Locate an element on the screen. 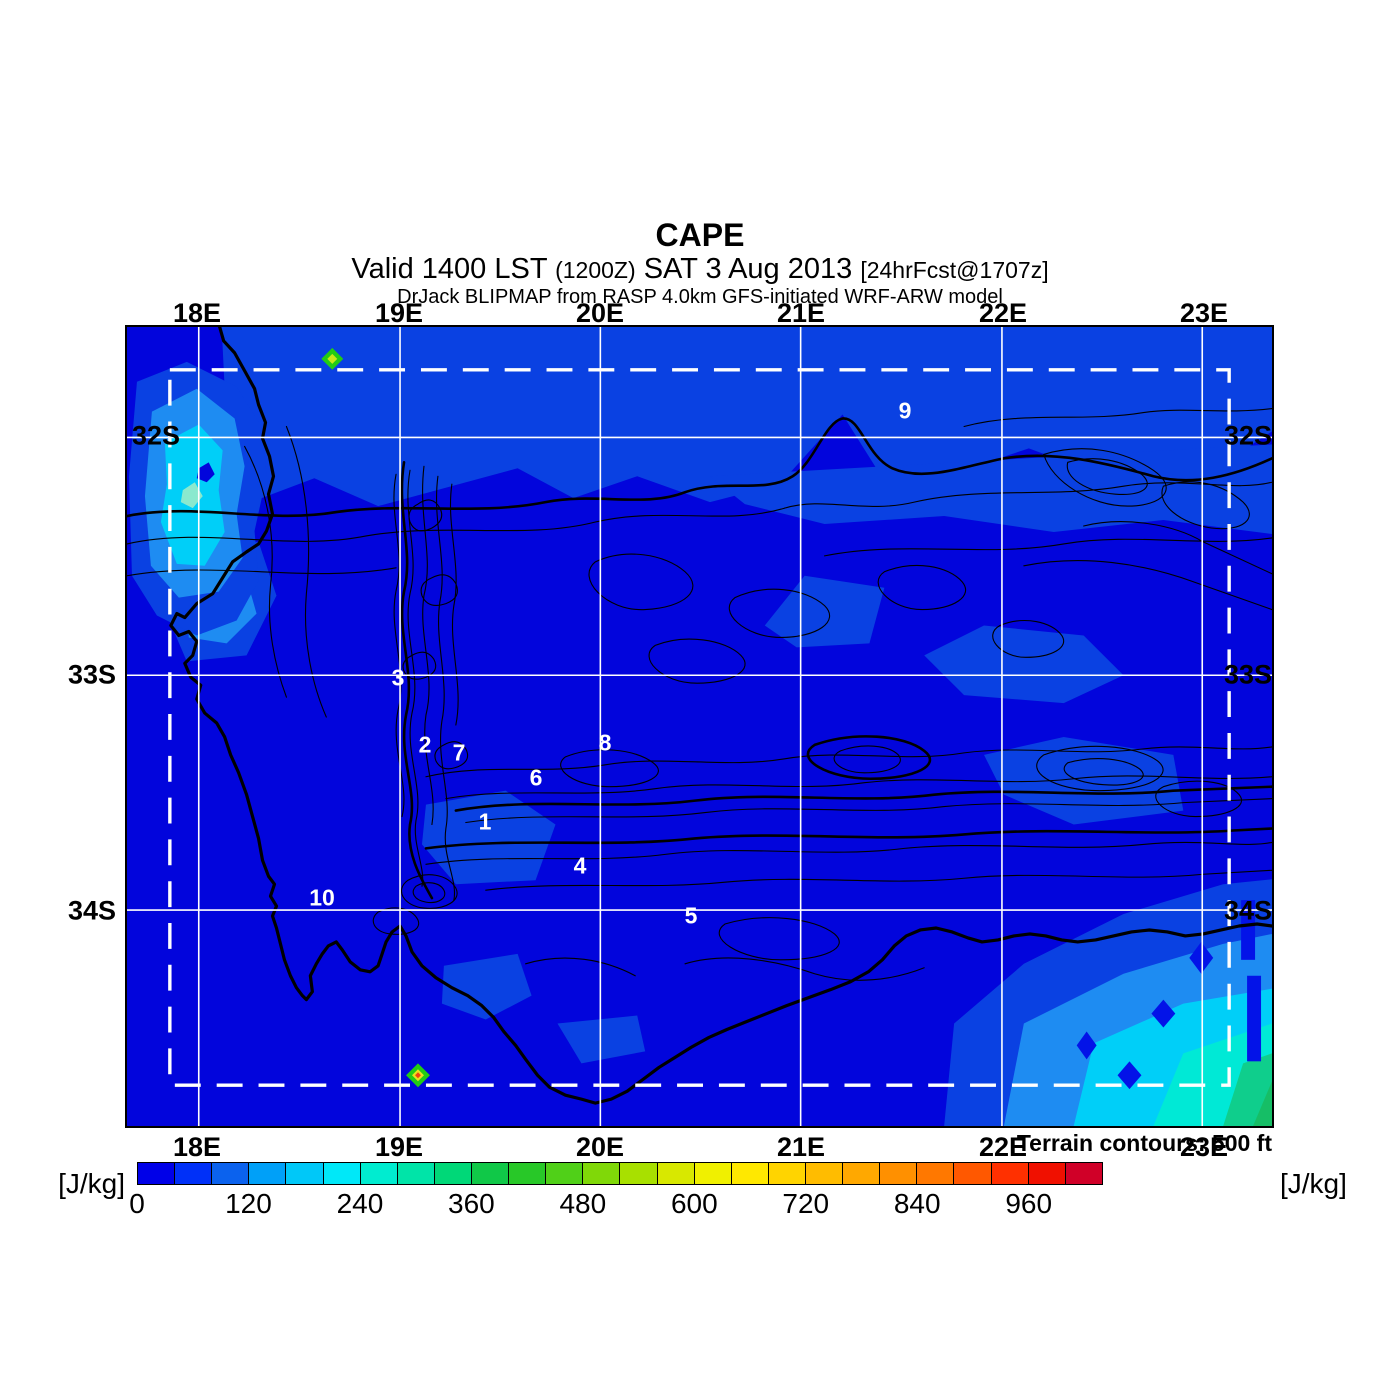 This screenshot has height=1400, width=1400. forecast-tag: [24hrFcst@1707z] is located at coordinates (954, 269).